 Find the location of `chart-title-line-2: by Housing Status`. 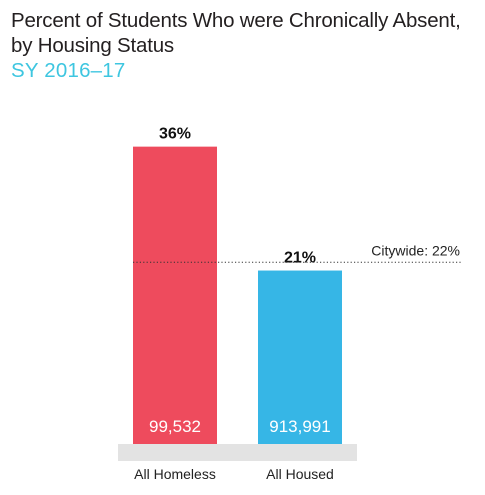

chart-title-line-2: by Housing Status is located at coordinates (92, 45).